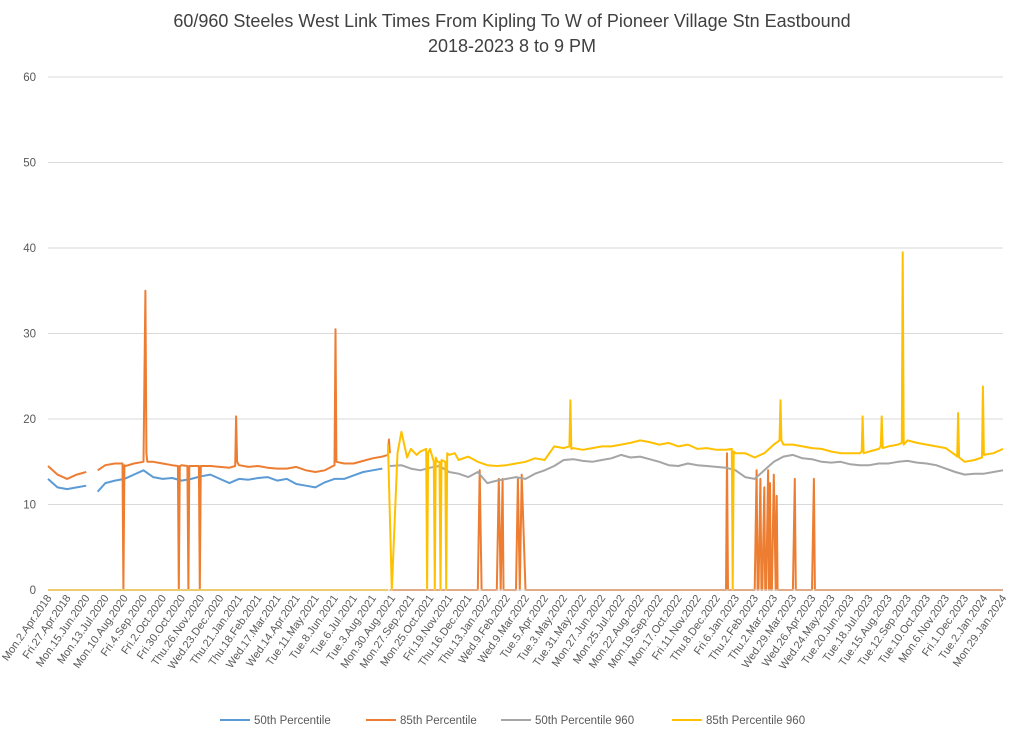 This screenshot has width=1024, height=744. Describe the element at coordinates (33, 591) in the screenshot. I see `y-tick-label: 0` at that location.